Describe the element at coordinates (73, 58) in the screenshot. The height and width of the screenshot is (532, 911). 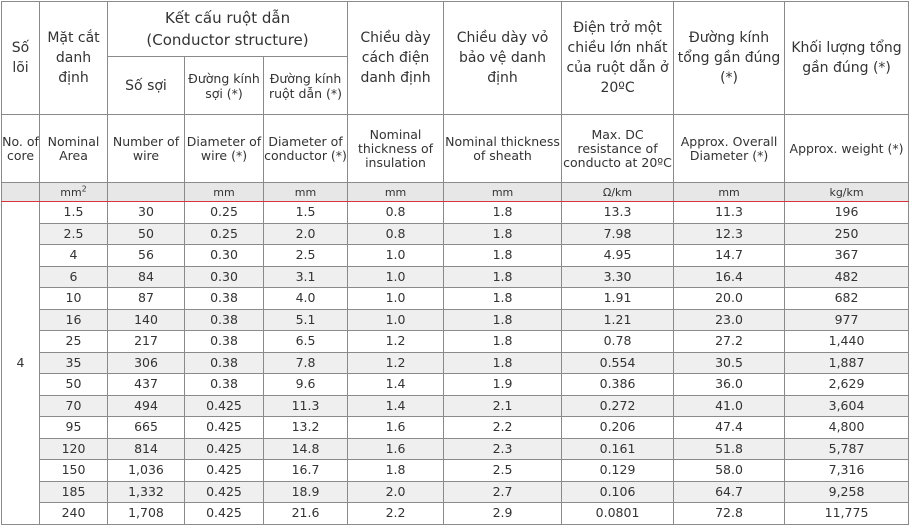
I see `header-mat-cat: Mặt cắt danh định` at that location.